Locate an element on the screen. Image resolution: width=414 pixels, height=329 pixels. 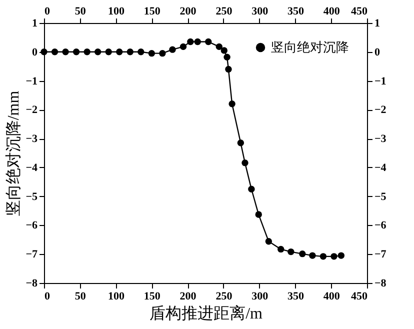
x-tick-label: 300 is located at coordinates (260, 12).